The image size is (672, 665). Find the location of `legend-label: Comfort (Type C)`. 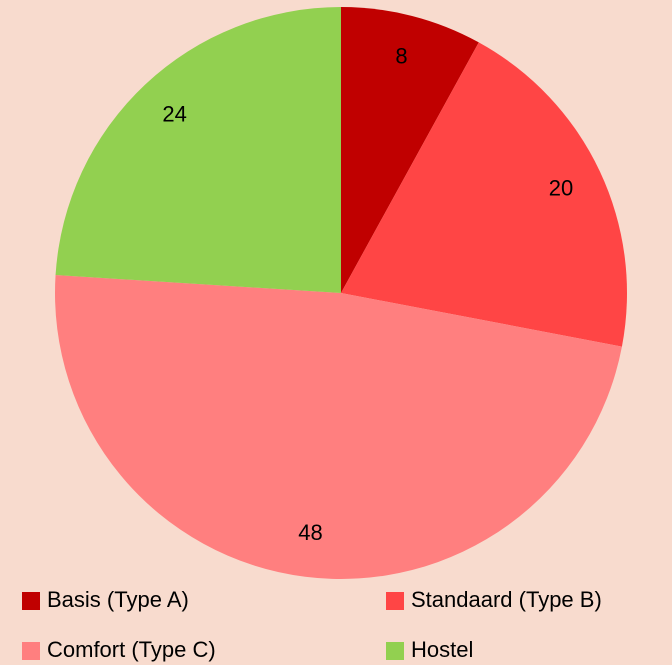

legend-label: Comfort (Type C) is located at coordinates (131, 649).